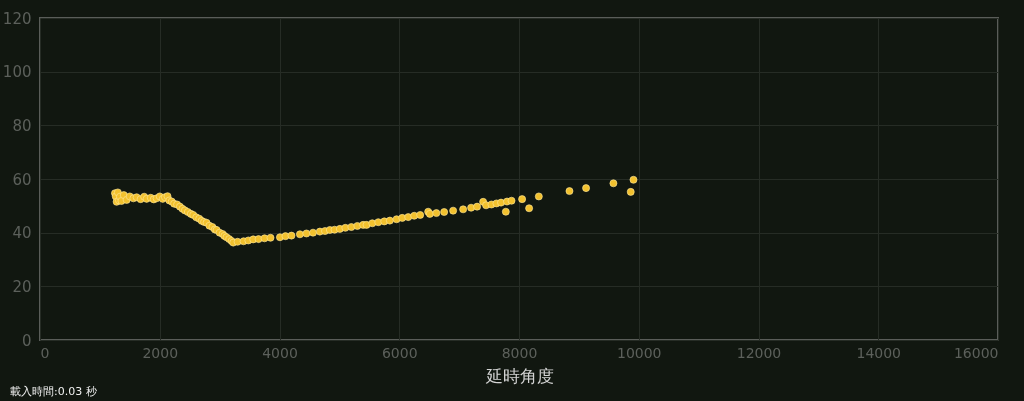 The height and width of the screenshot is (401, 1024). I want to click on x-tick-label: 4000, so click(280, 352).